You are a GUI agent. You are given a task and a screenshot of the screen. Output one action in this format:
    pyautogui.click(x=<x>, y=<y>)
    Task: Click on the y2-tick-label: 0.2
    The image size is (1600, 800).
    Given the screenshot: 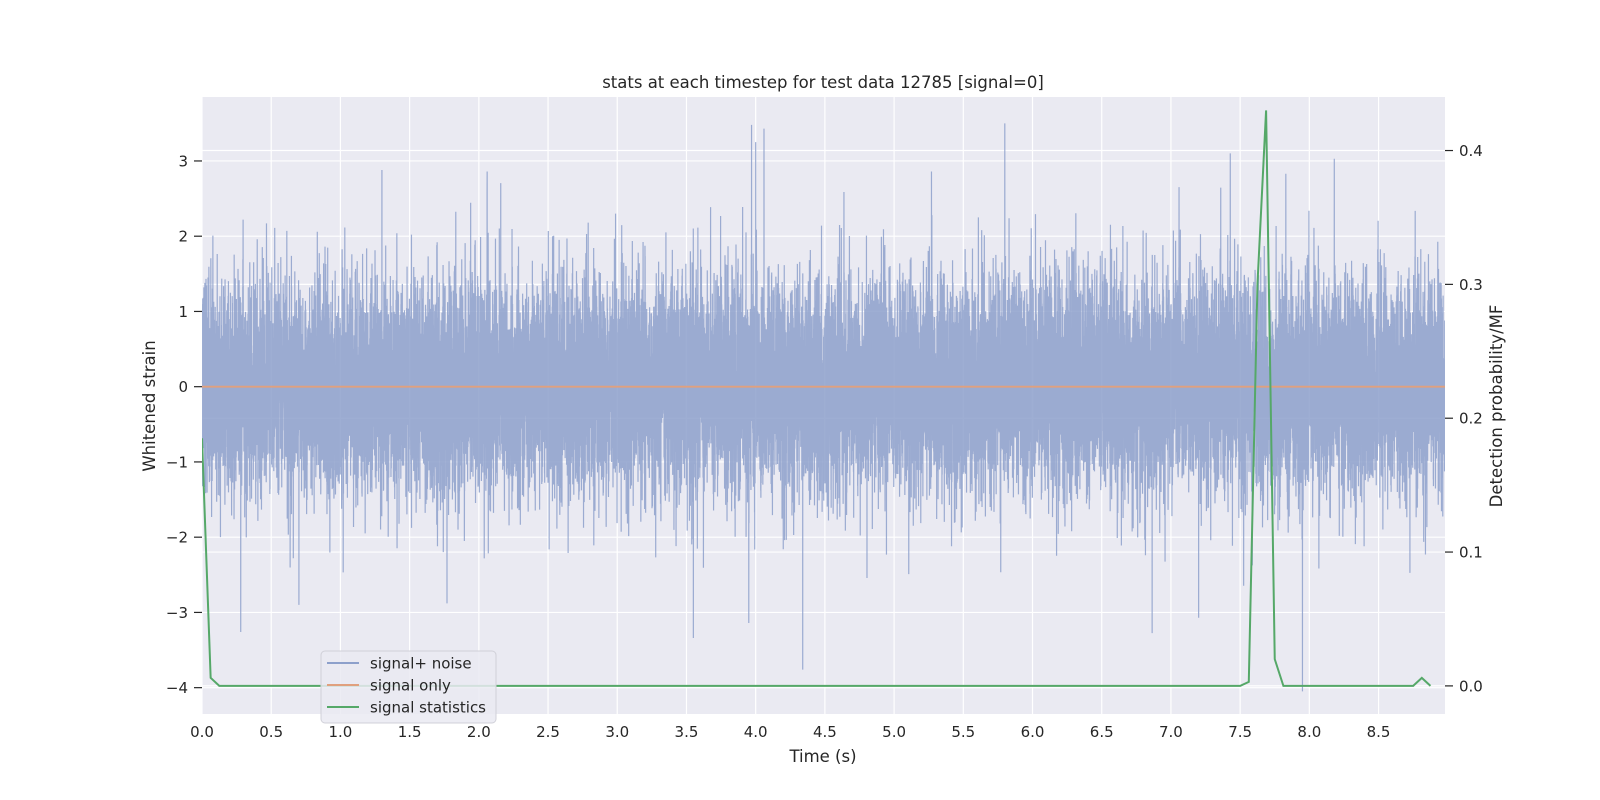 What is the action you would take?
    pyautogui.click(x=1471, y=419)
    